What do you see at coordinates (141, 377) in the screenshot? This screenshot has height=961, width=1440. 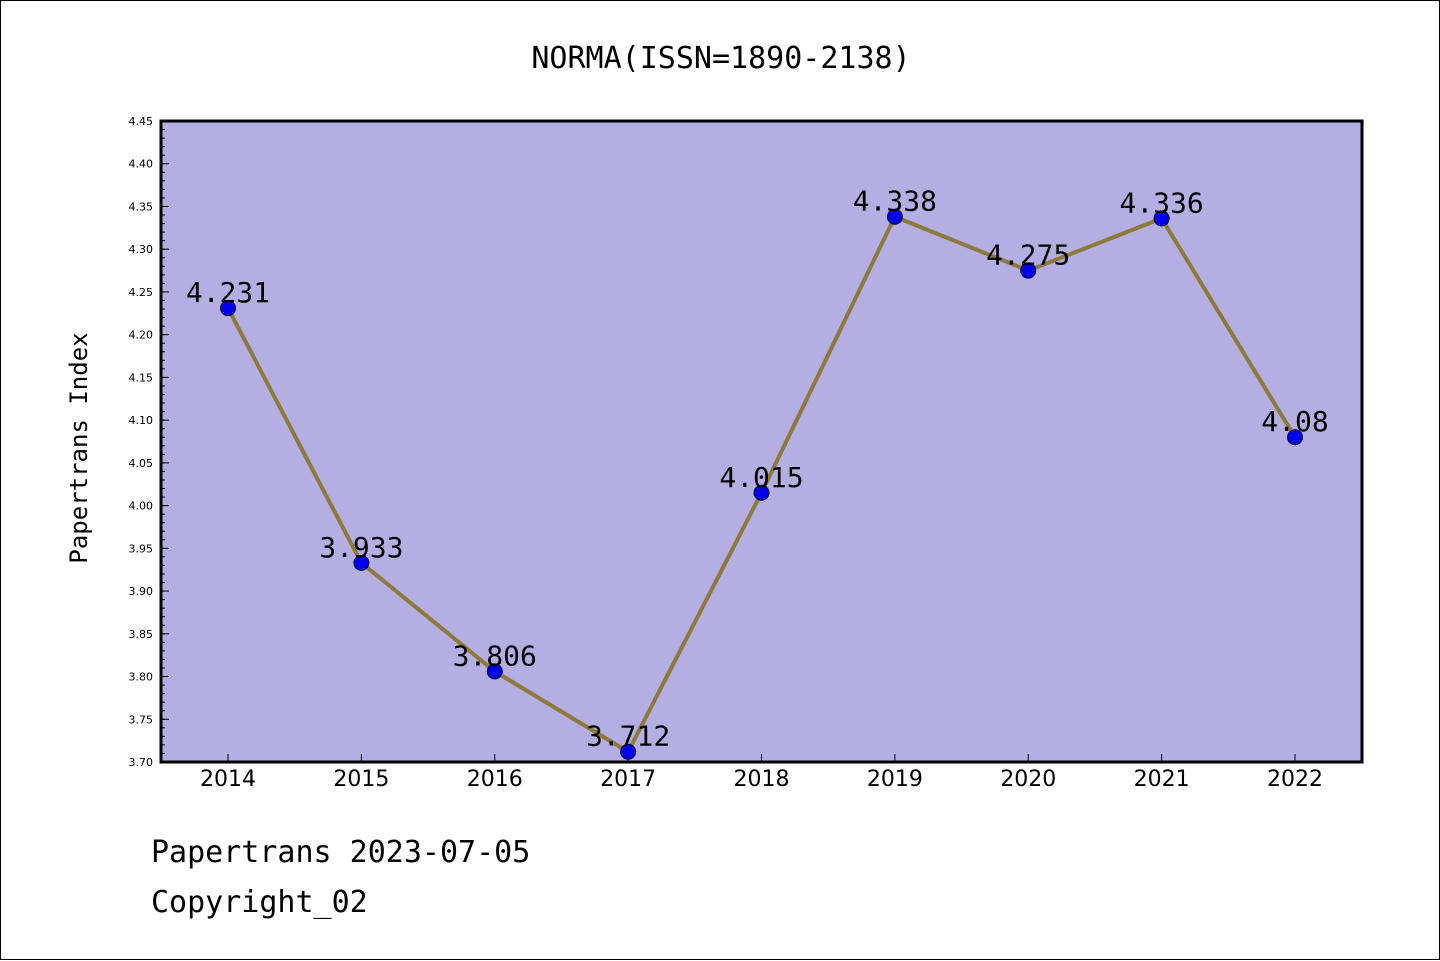 I see `y-tick-label: 4.15` at bounding box center [141, 377].